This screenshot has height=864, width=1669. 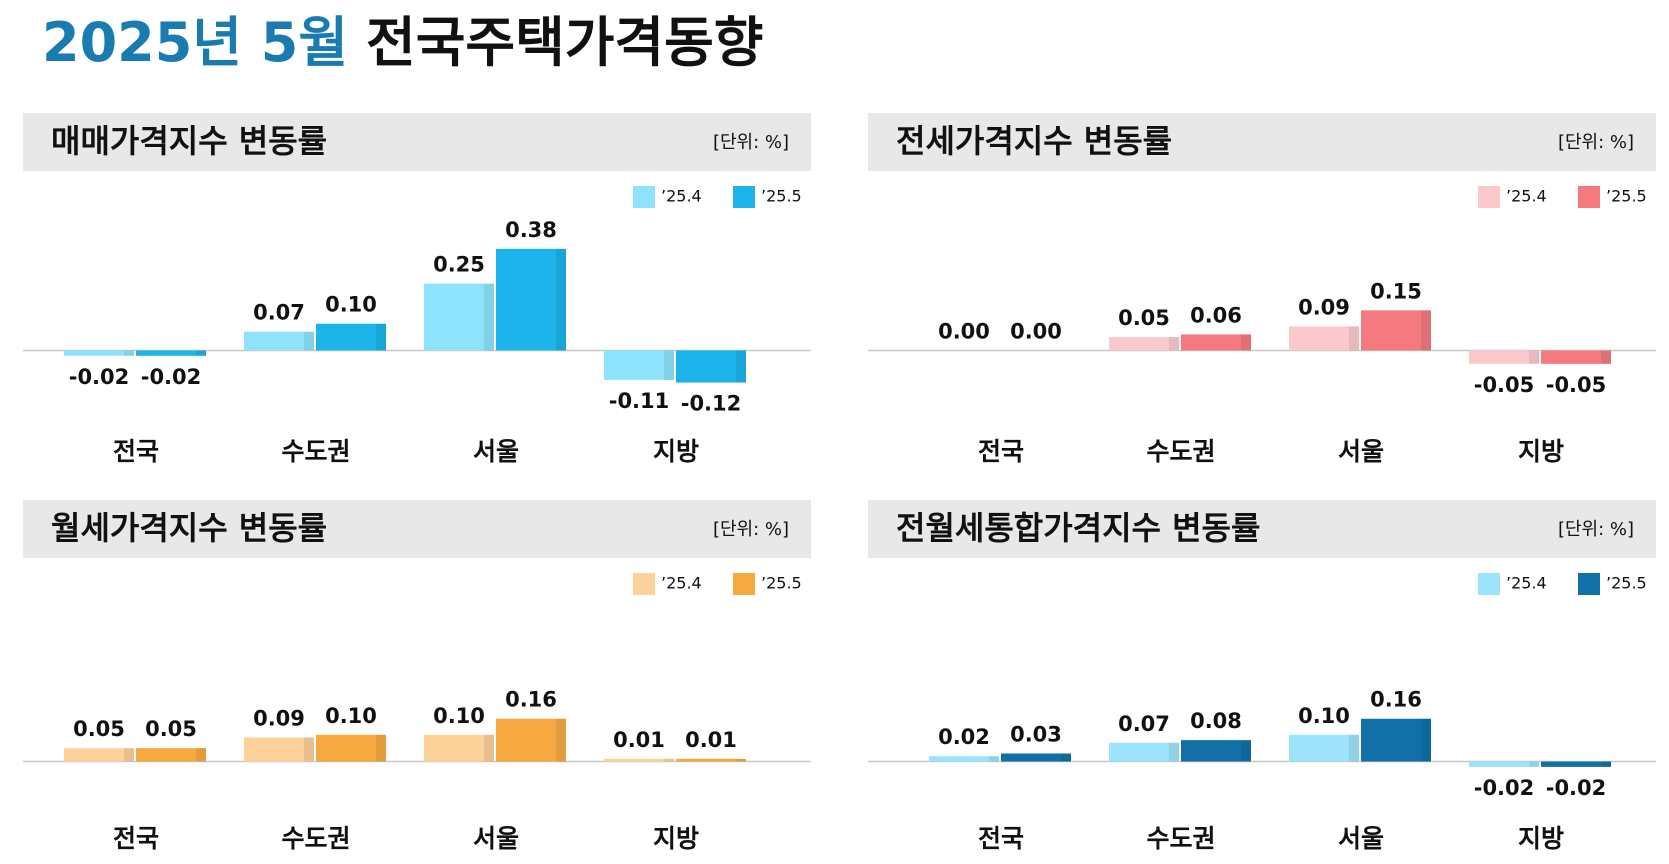 I want to click on value-label: 0.06, so click(x=1216, y=315).